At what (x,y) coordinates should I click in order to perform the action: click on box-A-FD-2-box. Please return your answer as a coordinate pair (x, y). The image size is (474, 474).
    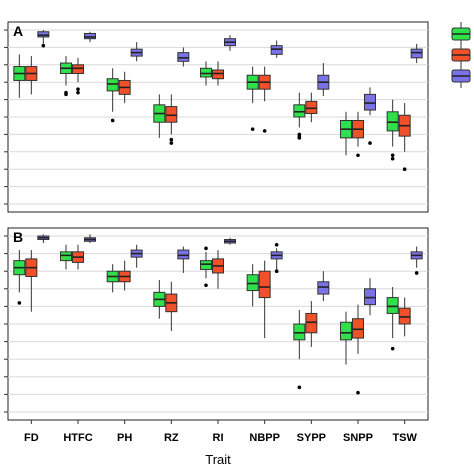
    Looking at the image, I should click on (43, 34).